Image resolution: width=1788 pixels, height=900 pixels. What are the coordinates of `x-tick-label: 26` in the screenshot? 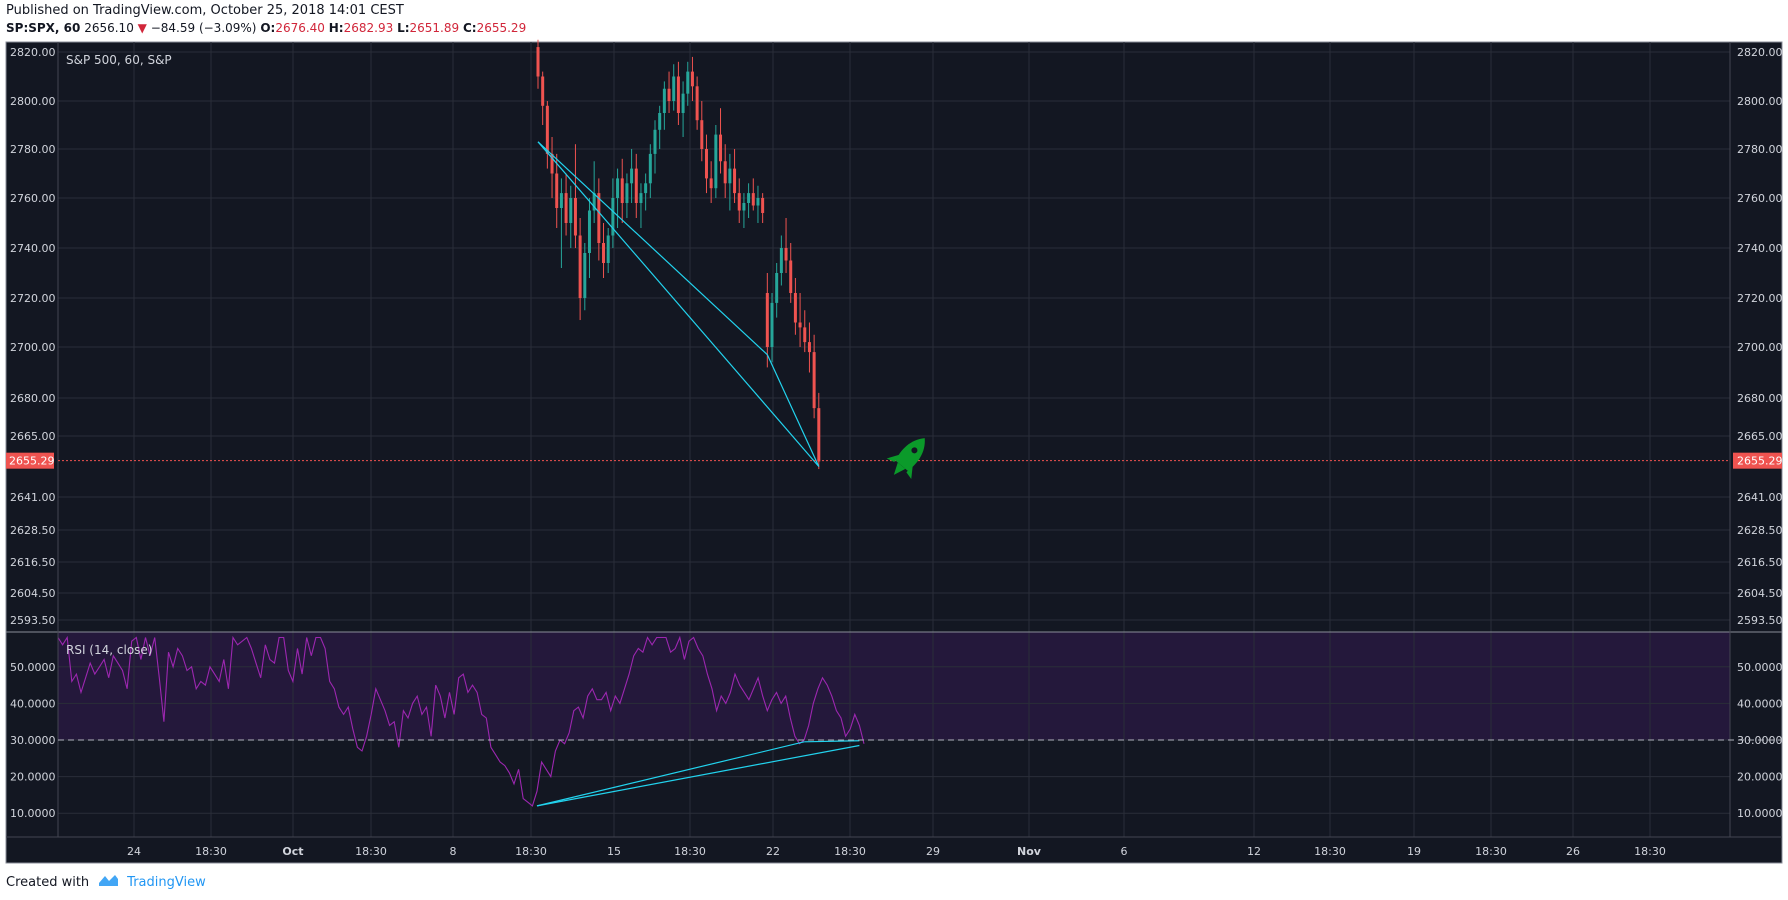 It's located at (1573, 851).